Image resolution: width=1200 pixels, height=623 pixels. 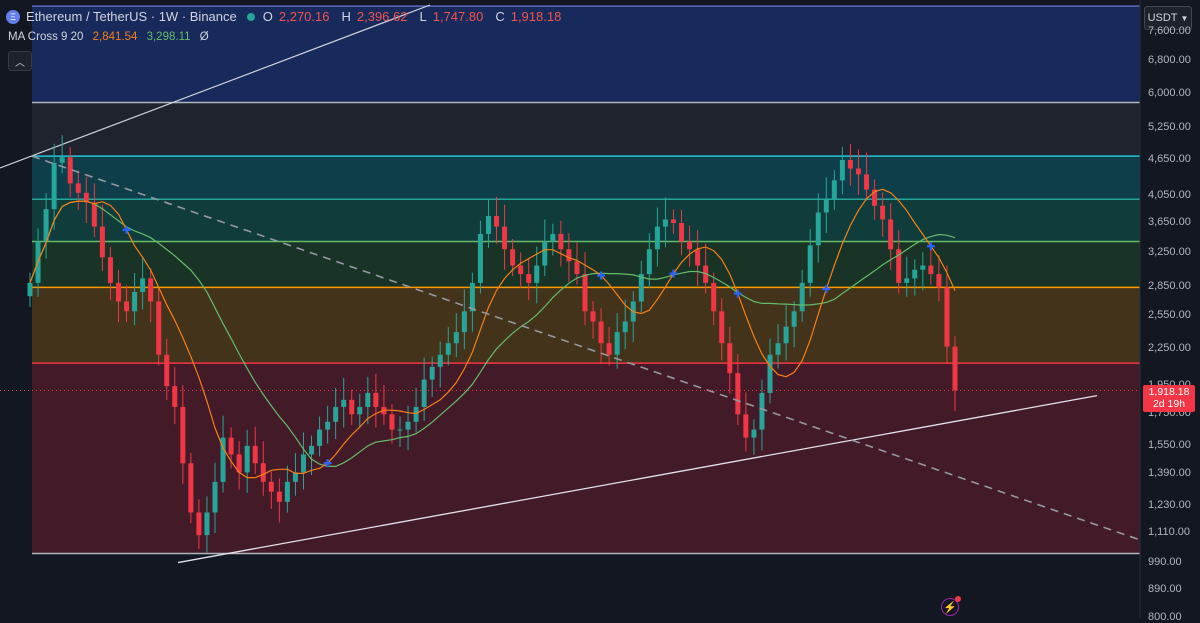 What do you see at coordinates (1184, 18) in the screenshot?
I see `chevron-down-icon: ▼` at bounding box center [1184, 18].